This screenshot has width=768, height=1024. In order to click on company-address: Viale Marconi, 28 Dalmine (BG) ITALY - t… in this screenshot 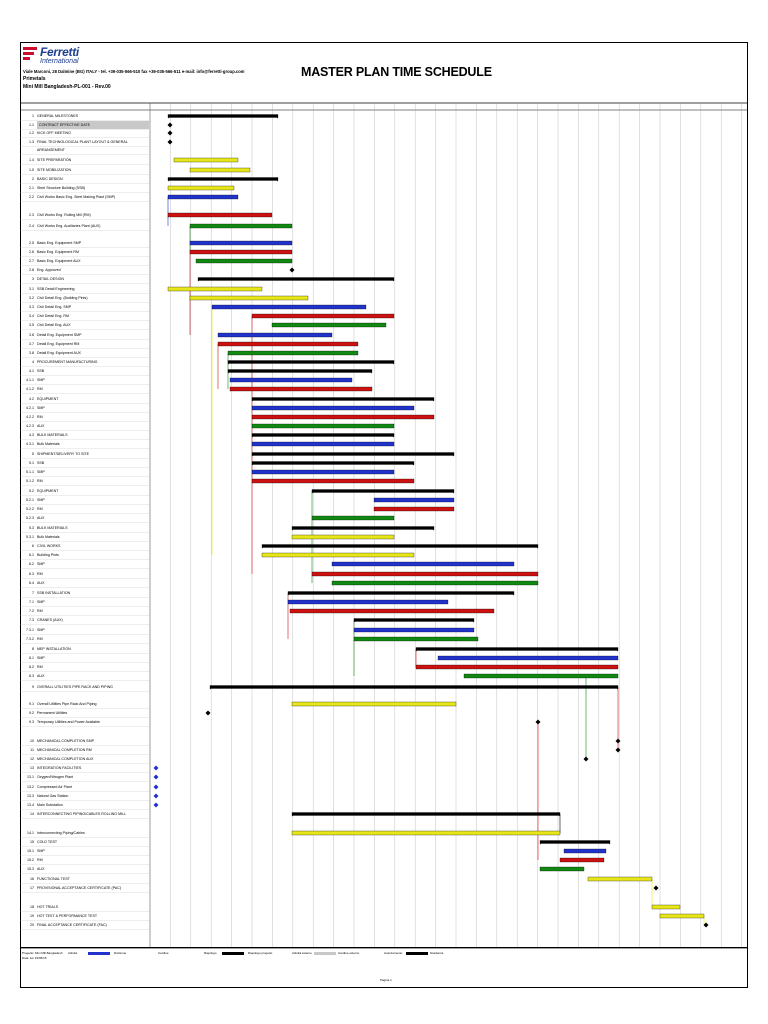, I will do `click(134, 71)`.